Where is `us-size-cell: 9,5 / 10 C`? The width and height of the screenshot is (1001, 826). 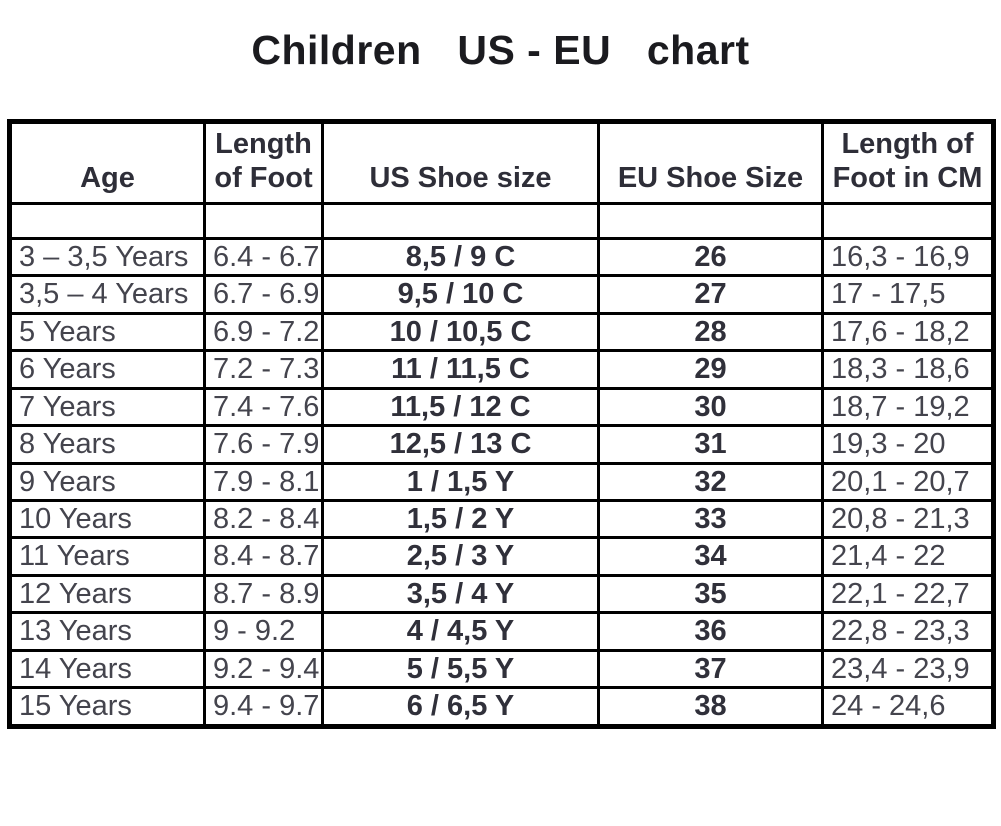 us-size-cell: 9,5 / 10 C is located at coordinates (460, 294).